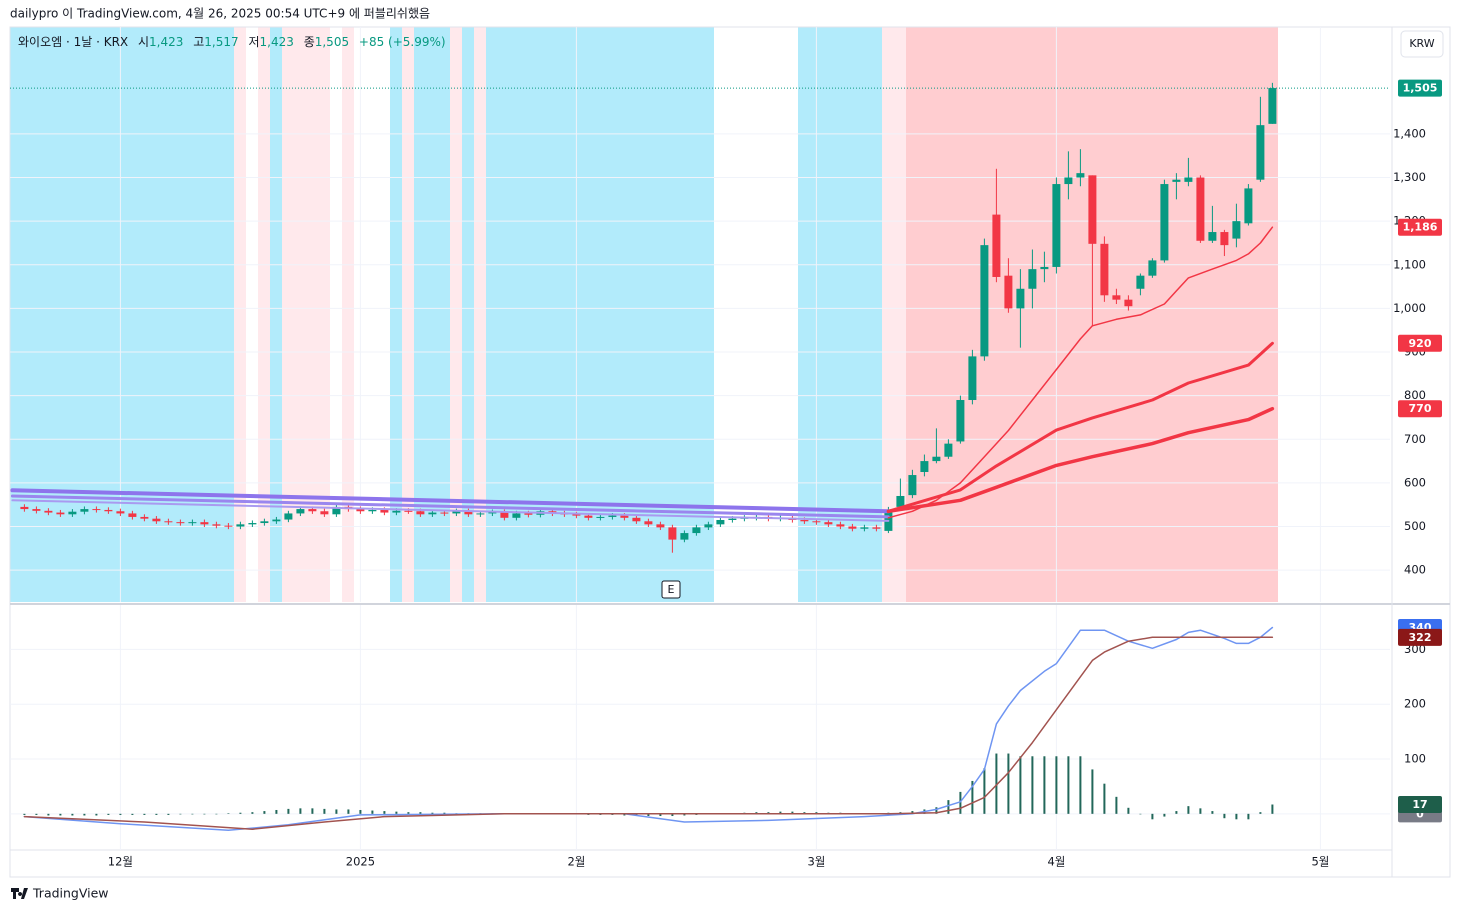 The width and height of the screenshot is (1460, 912). I want to click on change: +85 (+5.99%), so click(402, 42).